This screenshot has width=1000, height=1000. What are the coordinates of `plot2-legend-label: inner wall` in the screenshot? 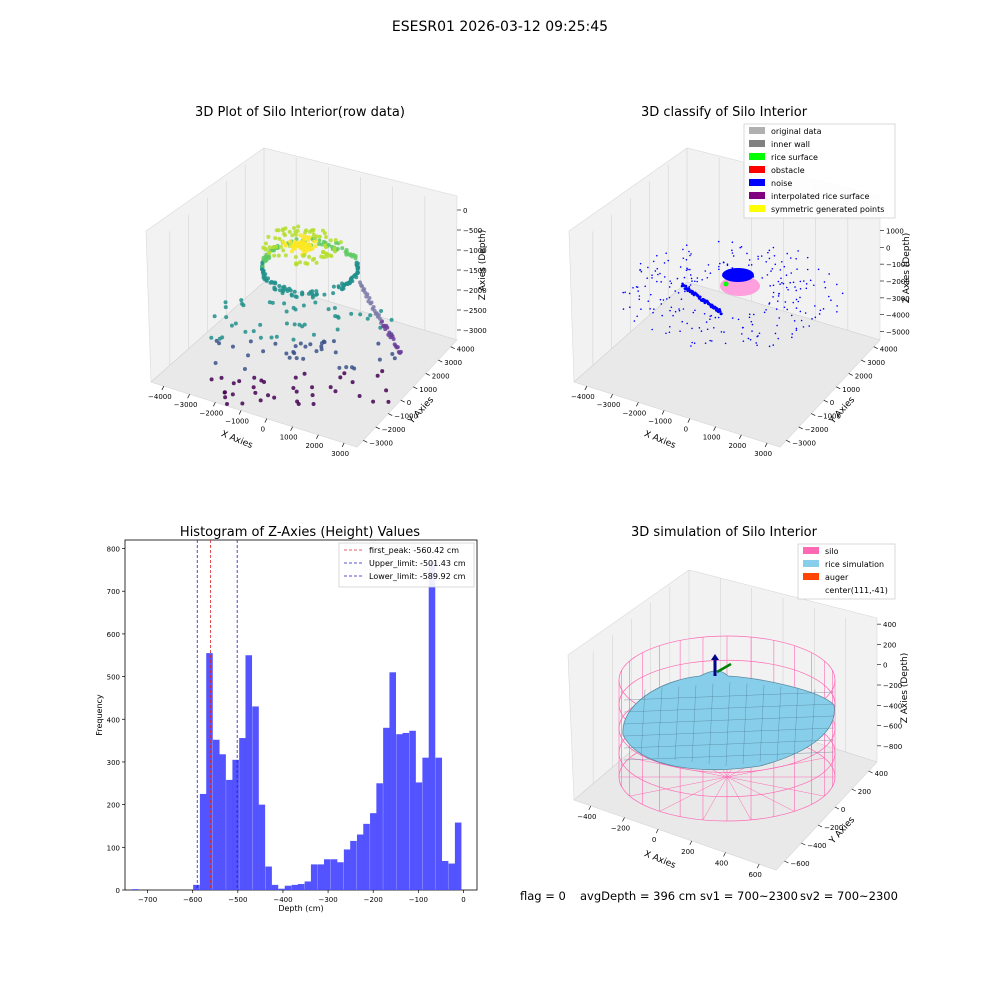 It's located at (790, 144).